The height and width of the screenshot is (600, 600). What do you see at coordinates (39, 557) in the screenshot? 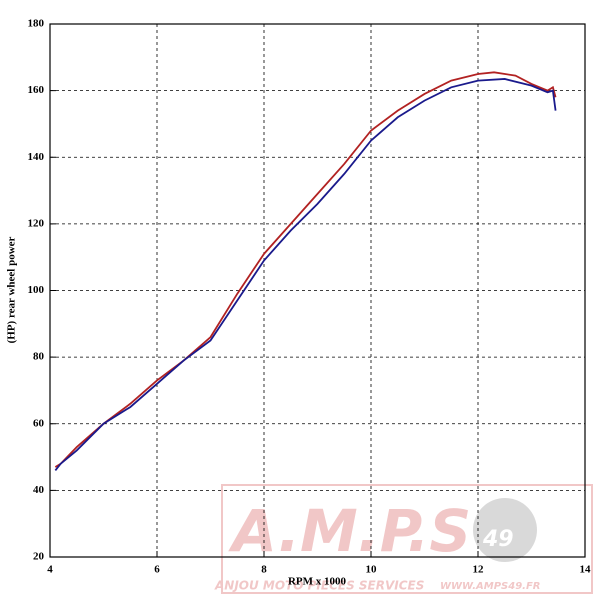
I see `y-tick-label: 20` at bounding box center [39, 557].